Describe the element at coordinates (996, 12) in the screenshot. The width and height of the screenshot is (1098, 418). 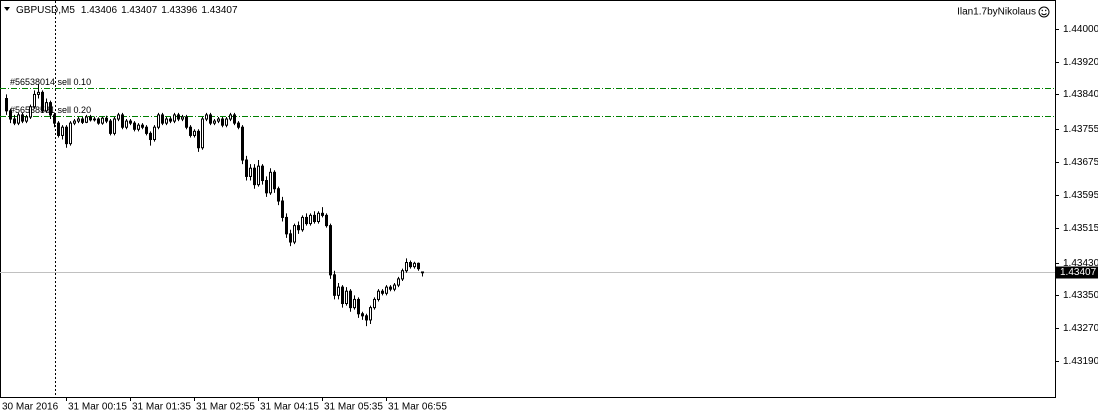
I see `expert-name: Ilan1.7byNikolaus` at that location.